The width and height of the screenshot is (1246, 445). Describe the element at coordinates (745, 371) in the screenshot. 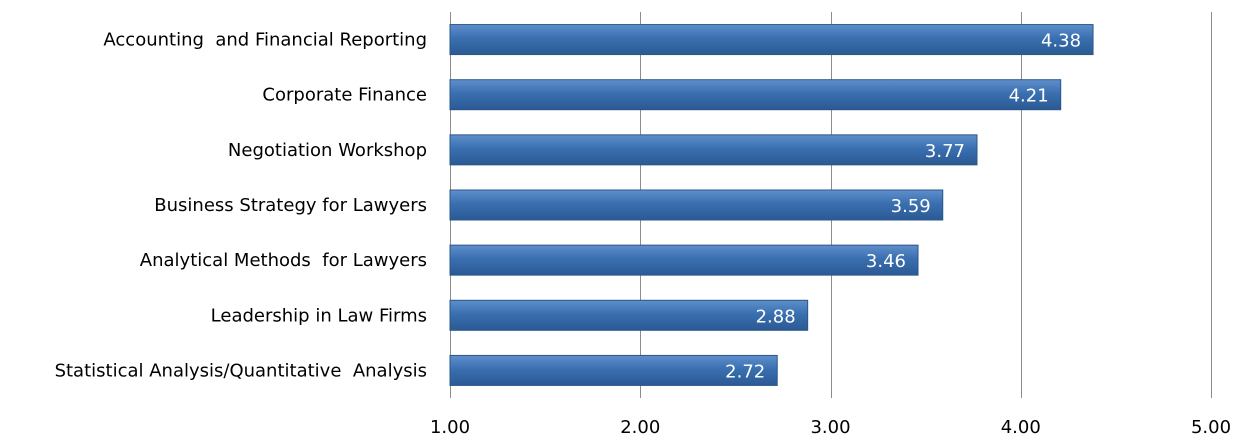

I see `data-label: 2.72` at that location.